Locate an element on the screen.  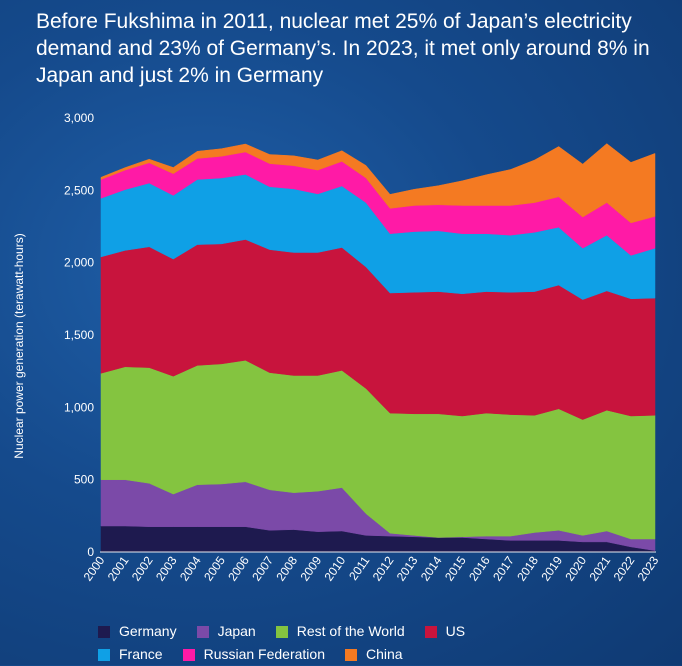
x-tick-label: 2017 is located at coordinates (503, 568).